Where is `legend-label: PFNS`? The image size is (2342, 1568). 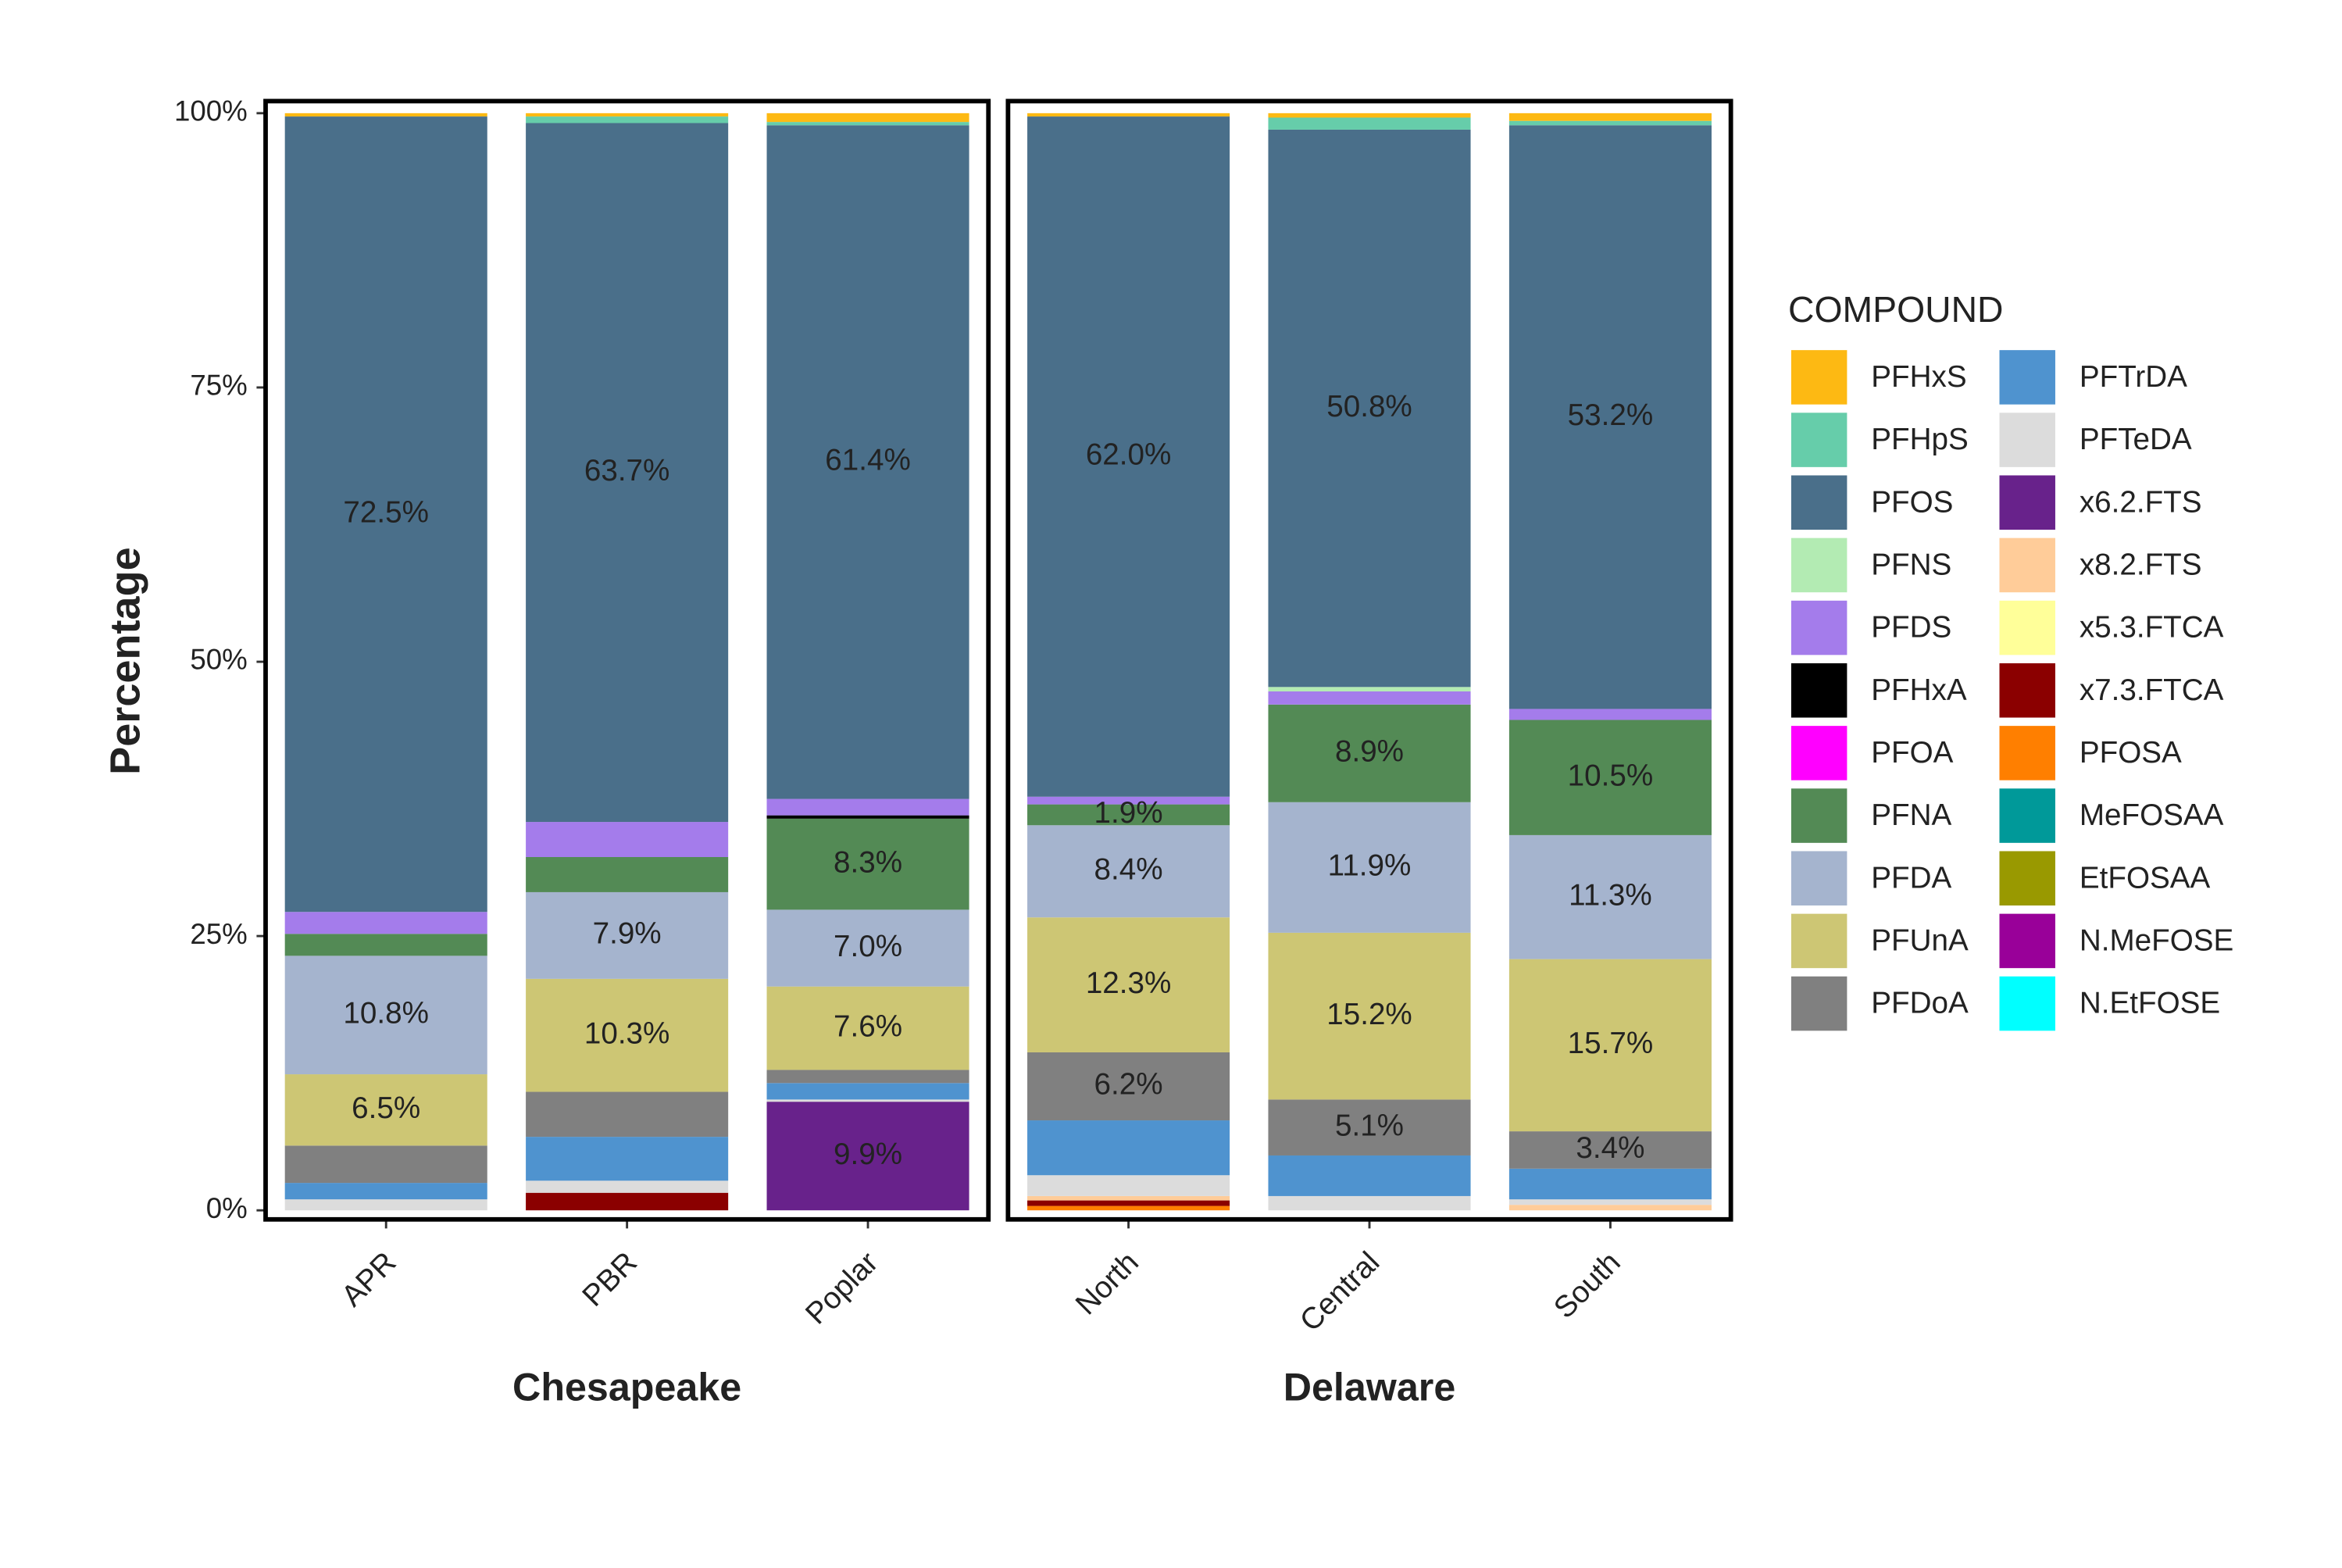
legend-label: PFNS is located at coordinates (1911, 565).